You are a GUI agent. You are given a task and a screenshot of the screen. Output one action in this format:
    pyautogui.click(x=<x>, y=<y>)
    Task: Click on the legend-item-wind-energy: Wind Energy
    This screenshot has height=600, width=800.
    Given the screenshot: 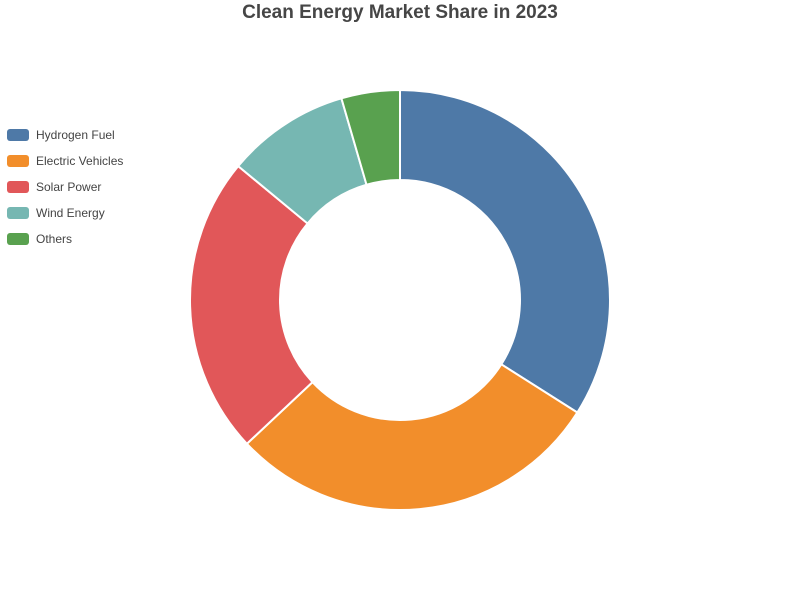 What is the action you would take?
    pyautogui.click(x=92, y=213)
    